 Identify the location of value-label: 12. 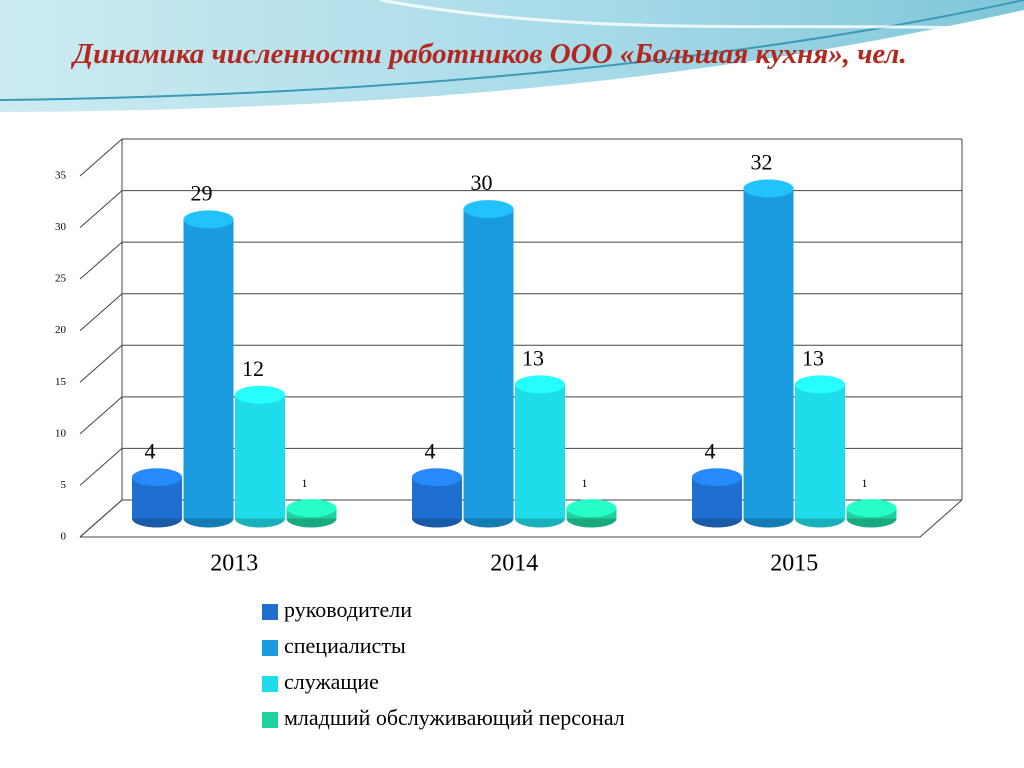
(253, 368).